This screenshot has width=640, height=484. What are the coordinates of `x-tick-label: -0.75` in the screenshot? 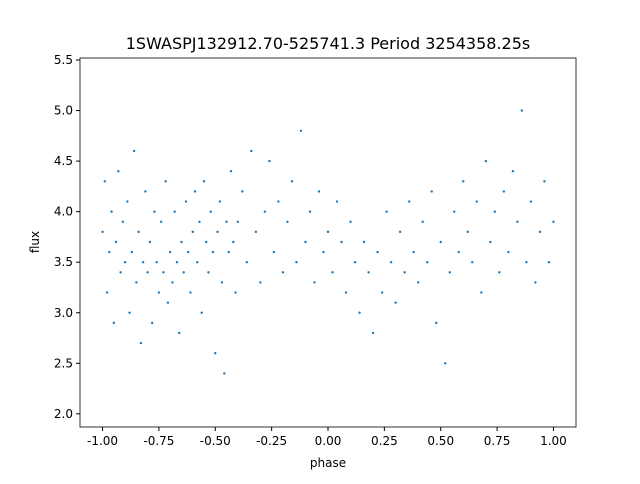 It's located at (158, 441).